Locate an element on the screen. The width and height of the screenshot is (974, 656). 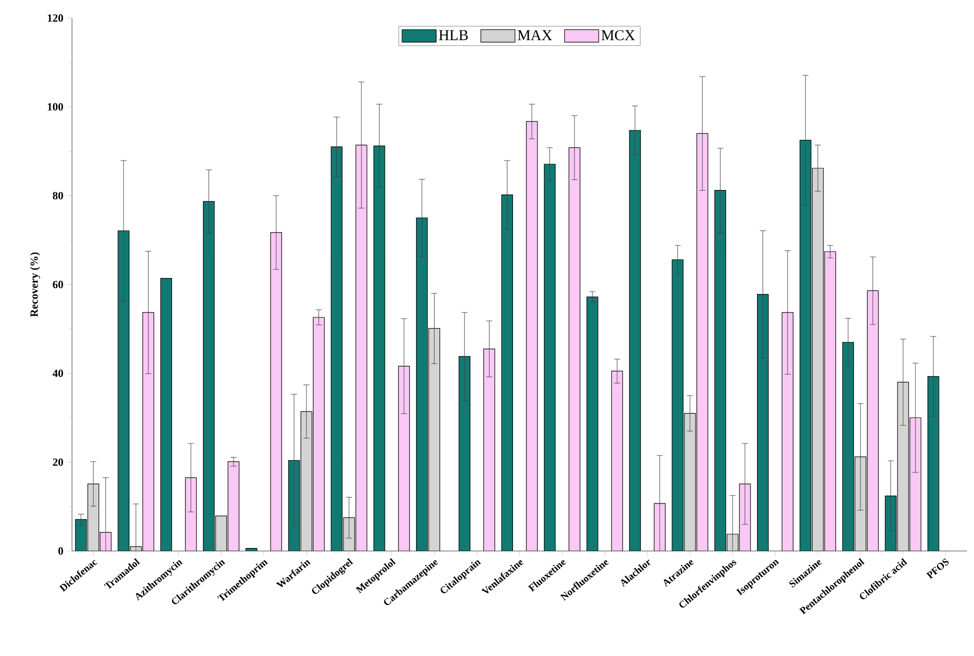
y-tick-label: 0 is located at coordinates (61, 551).